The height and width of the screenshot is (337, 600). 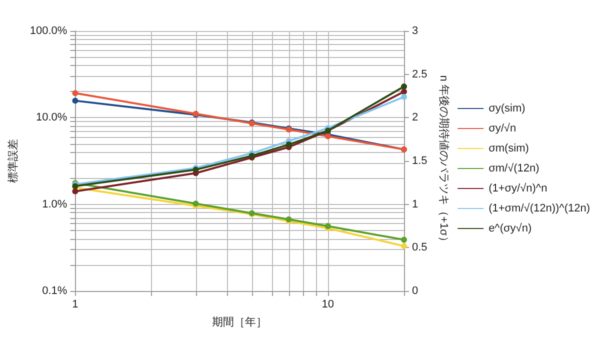 I want to click on y2-tick-label: 2, so click(x=415, y=118).